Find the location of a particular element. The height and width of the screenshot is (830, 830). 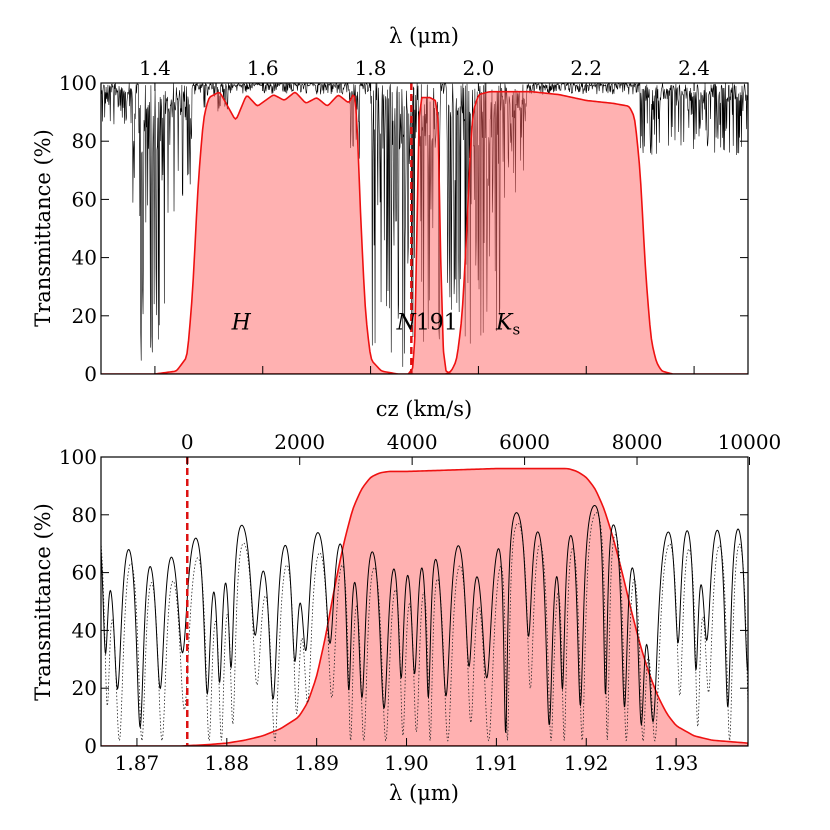

top-x-tick-label: 1.8 is located at coordinates (371, 68).